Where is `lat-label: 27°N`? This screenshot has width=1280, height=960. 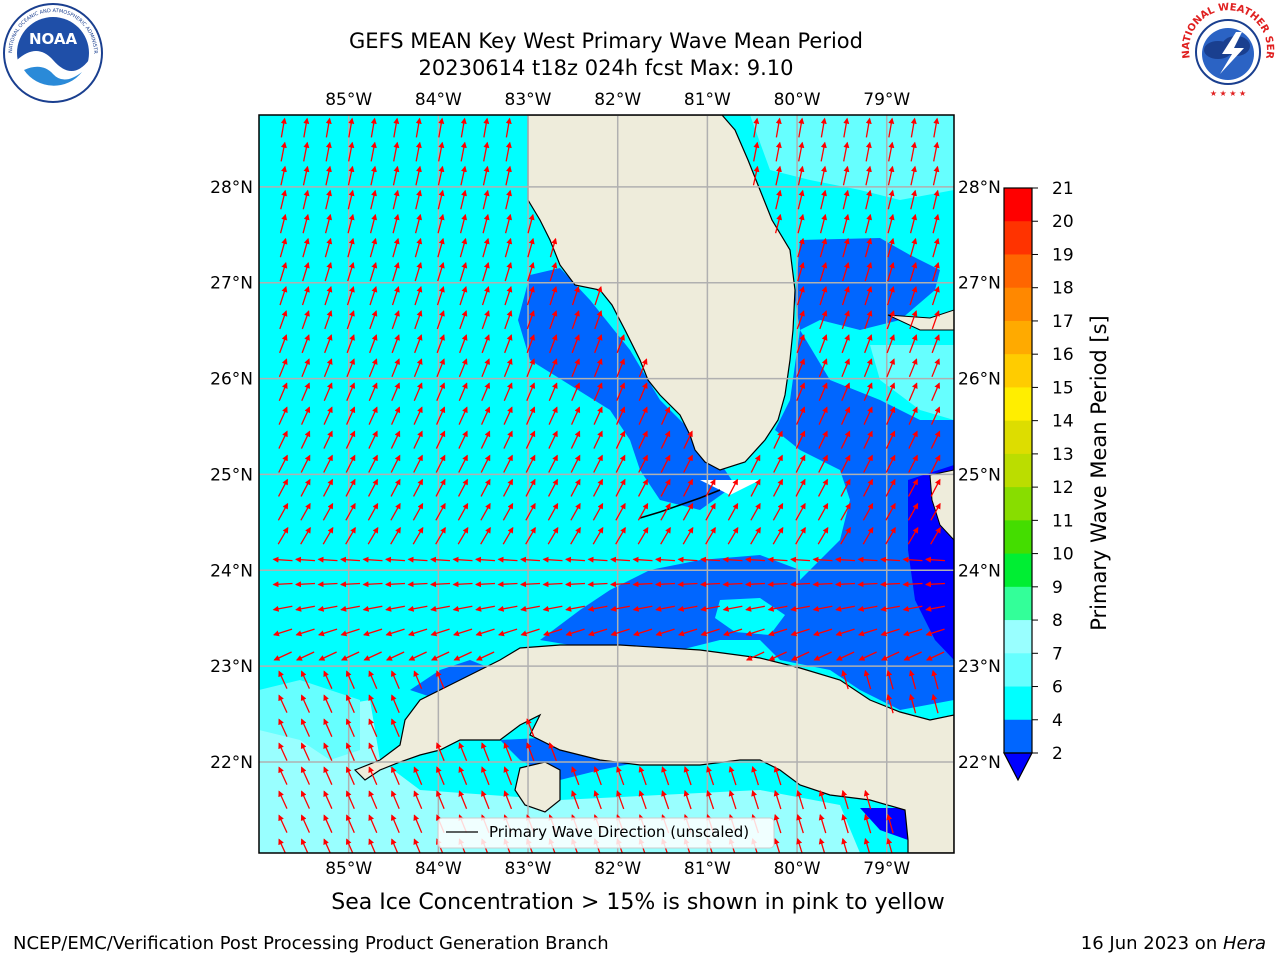 lat-label: 27°N is located at coordinates (231, 284).